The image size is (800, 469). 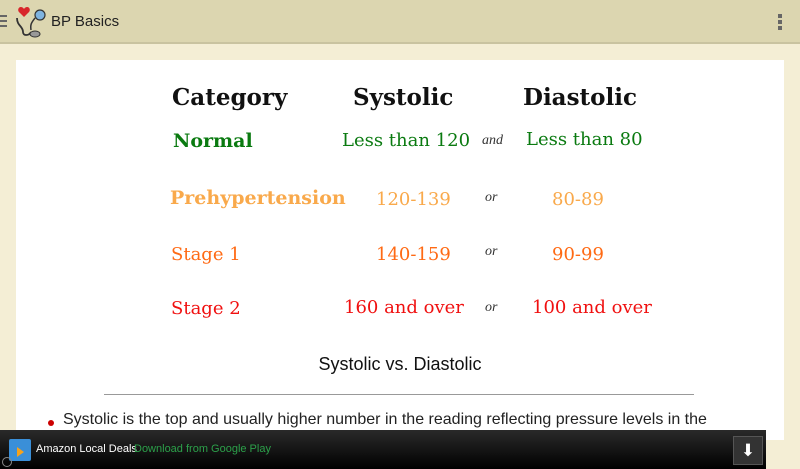 I want to click on row-normal-category: Normal, so click(x=213, y=141).